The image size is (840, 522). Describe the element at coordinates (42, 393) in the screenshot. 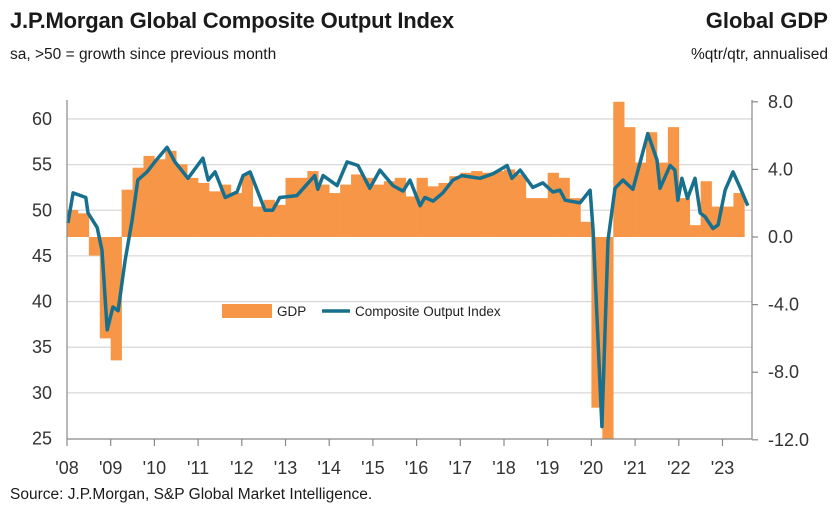

I see `left-axis-tick-label: 30` at that location.